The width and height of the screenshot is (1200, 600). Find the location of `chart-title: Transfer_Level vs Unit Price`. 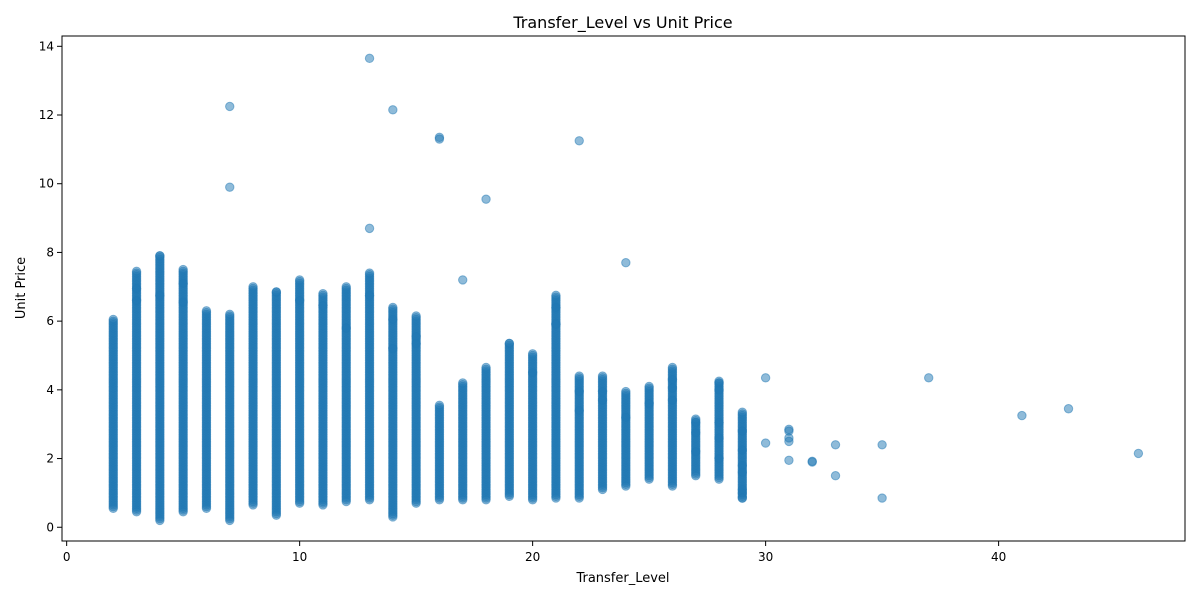

chart-title: Transfer_Level vs Unit Price is located at coordinates (622, 23).